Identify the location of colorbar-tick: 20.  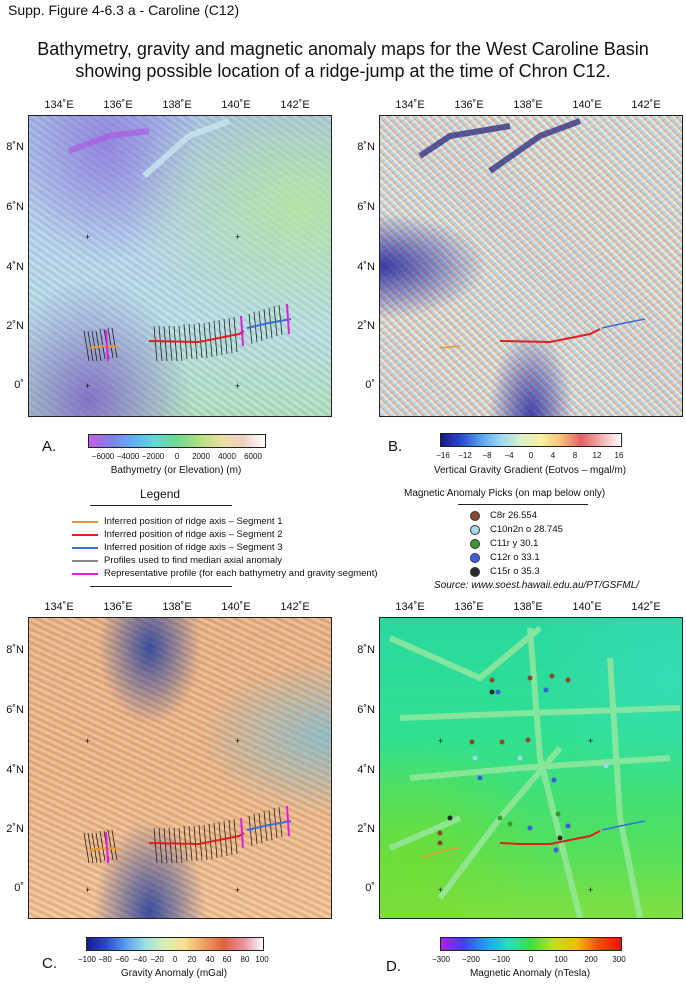
(192, 959).